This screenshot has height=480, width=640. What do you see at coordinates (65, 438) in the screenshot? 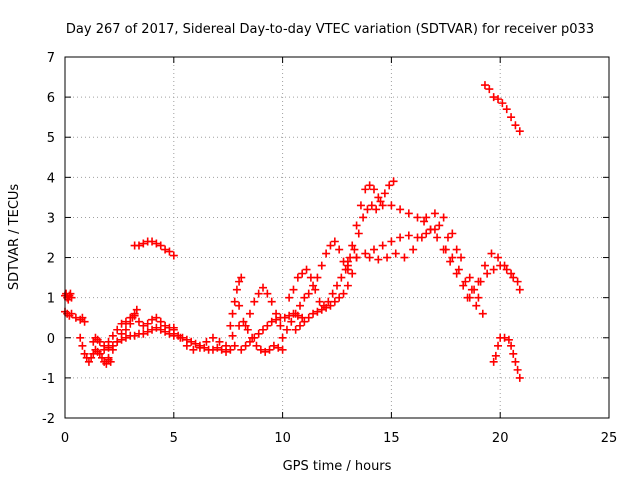
I see `x-tick-label: 0` at bounding box center [65, 438].